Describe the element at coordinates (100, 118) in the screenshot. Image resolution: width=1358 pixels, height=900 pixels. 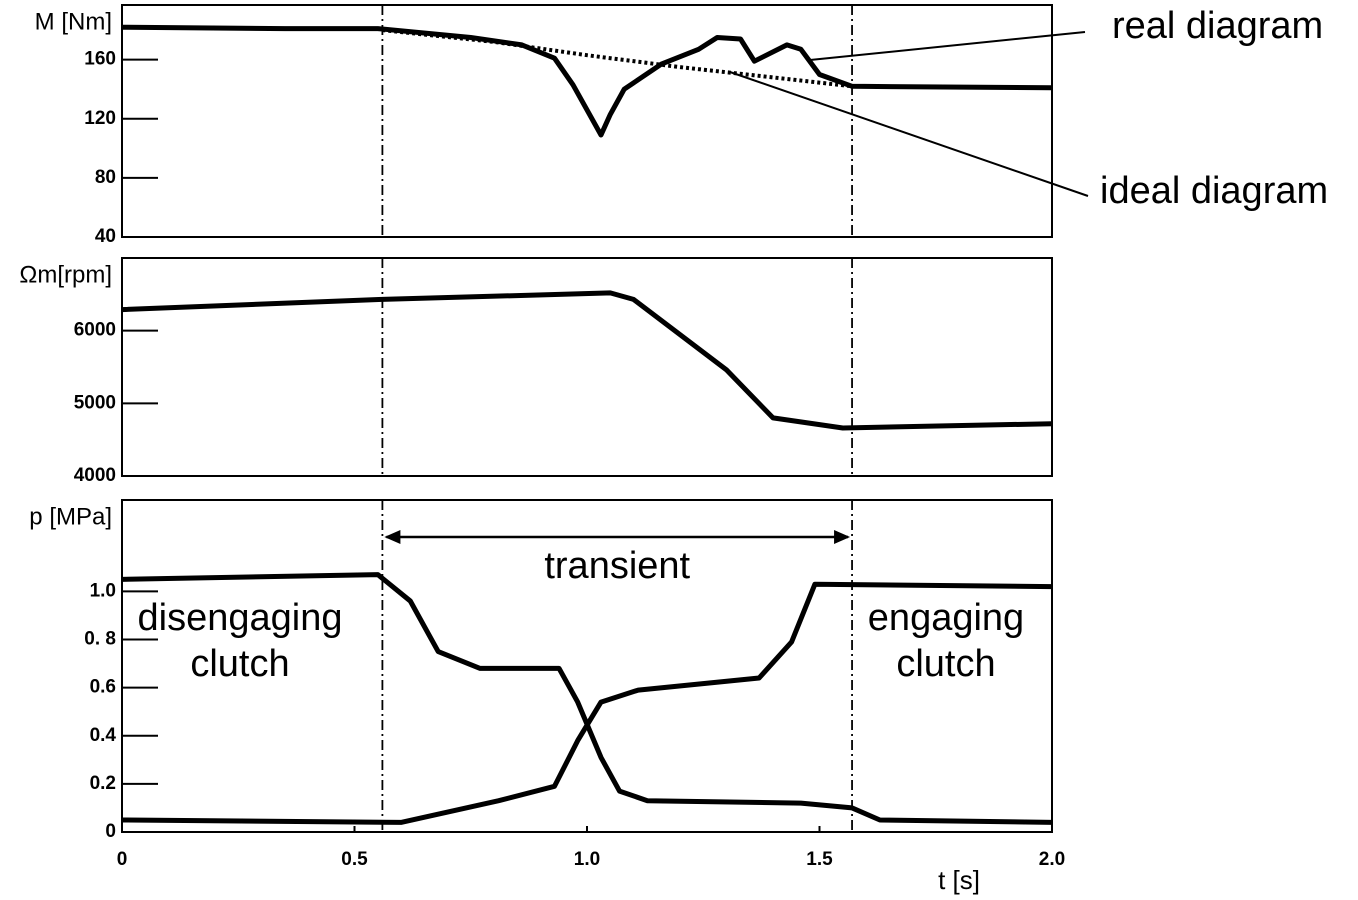
I see `y-tick-label: 120` at that location.